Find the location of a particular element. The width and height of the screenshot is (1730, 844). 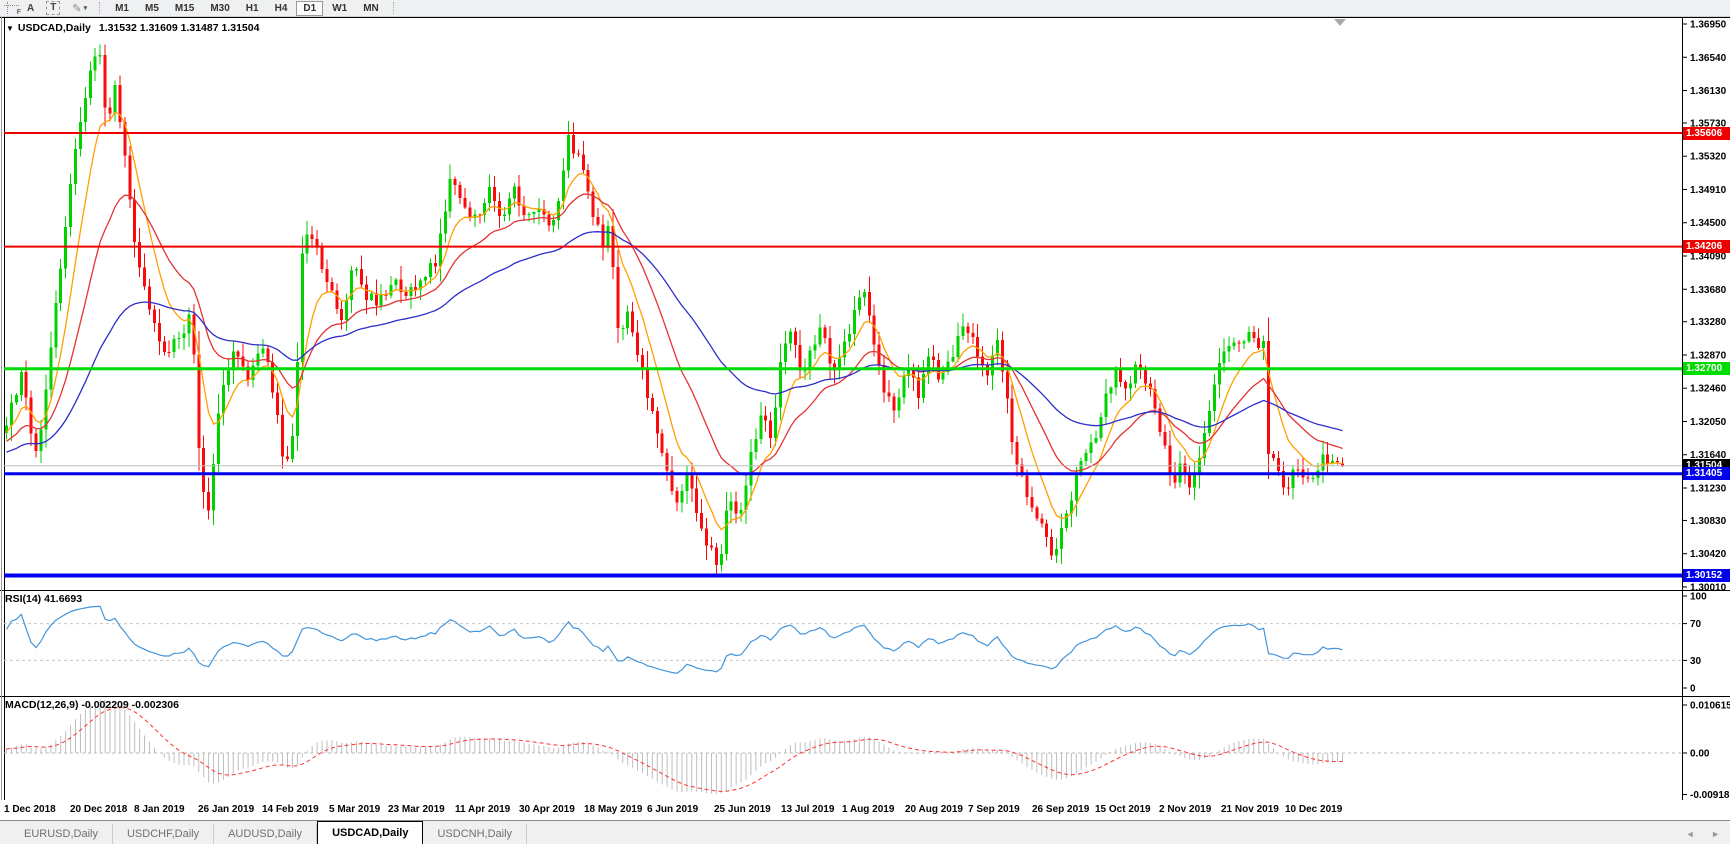

chart-shift-marker-icon is located at coordinates (1340, 22).